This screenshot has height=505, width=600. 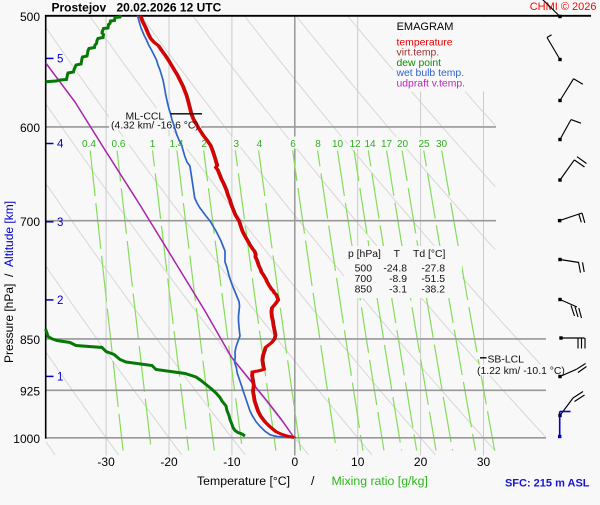 I want to click on svg-text: T, so click(x=397, y=254).